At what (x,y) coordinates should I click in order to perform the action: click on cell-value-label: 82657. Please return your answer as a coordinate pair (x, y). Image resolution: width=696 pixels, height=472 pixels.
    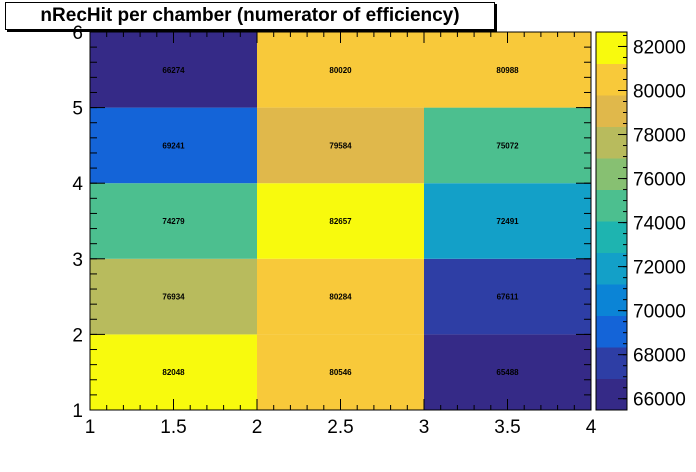
    Looking at the image, I should click on (340, 221).